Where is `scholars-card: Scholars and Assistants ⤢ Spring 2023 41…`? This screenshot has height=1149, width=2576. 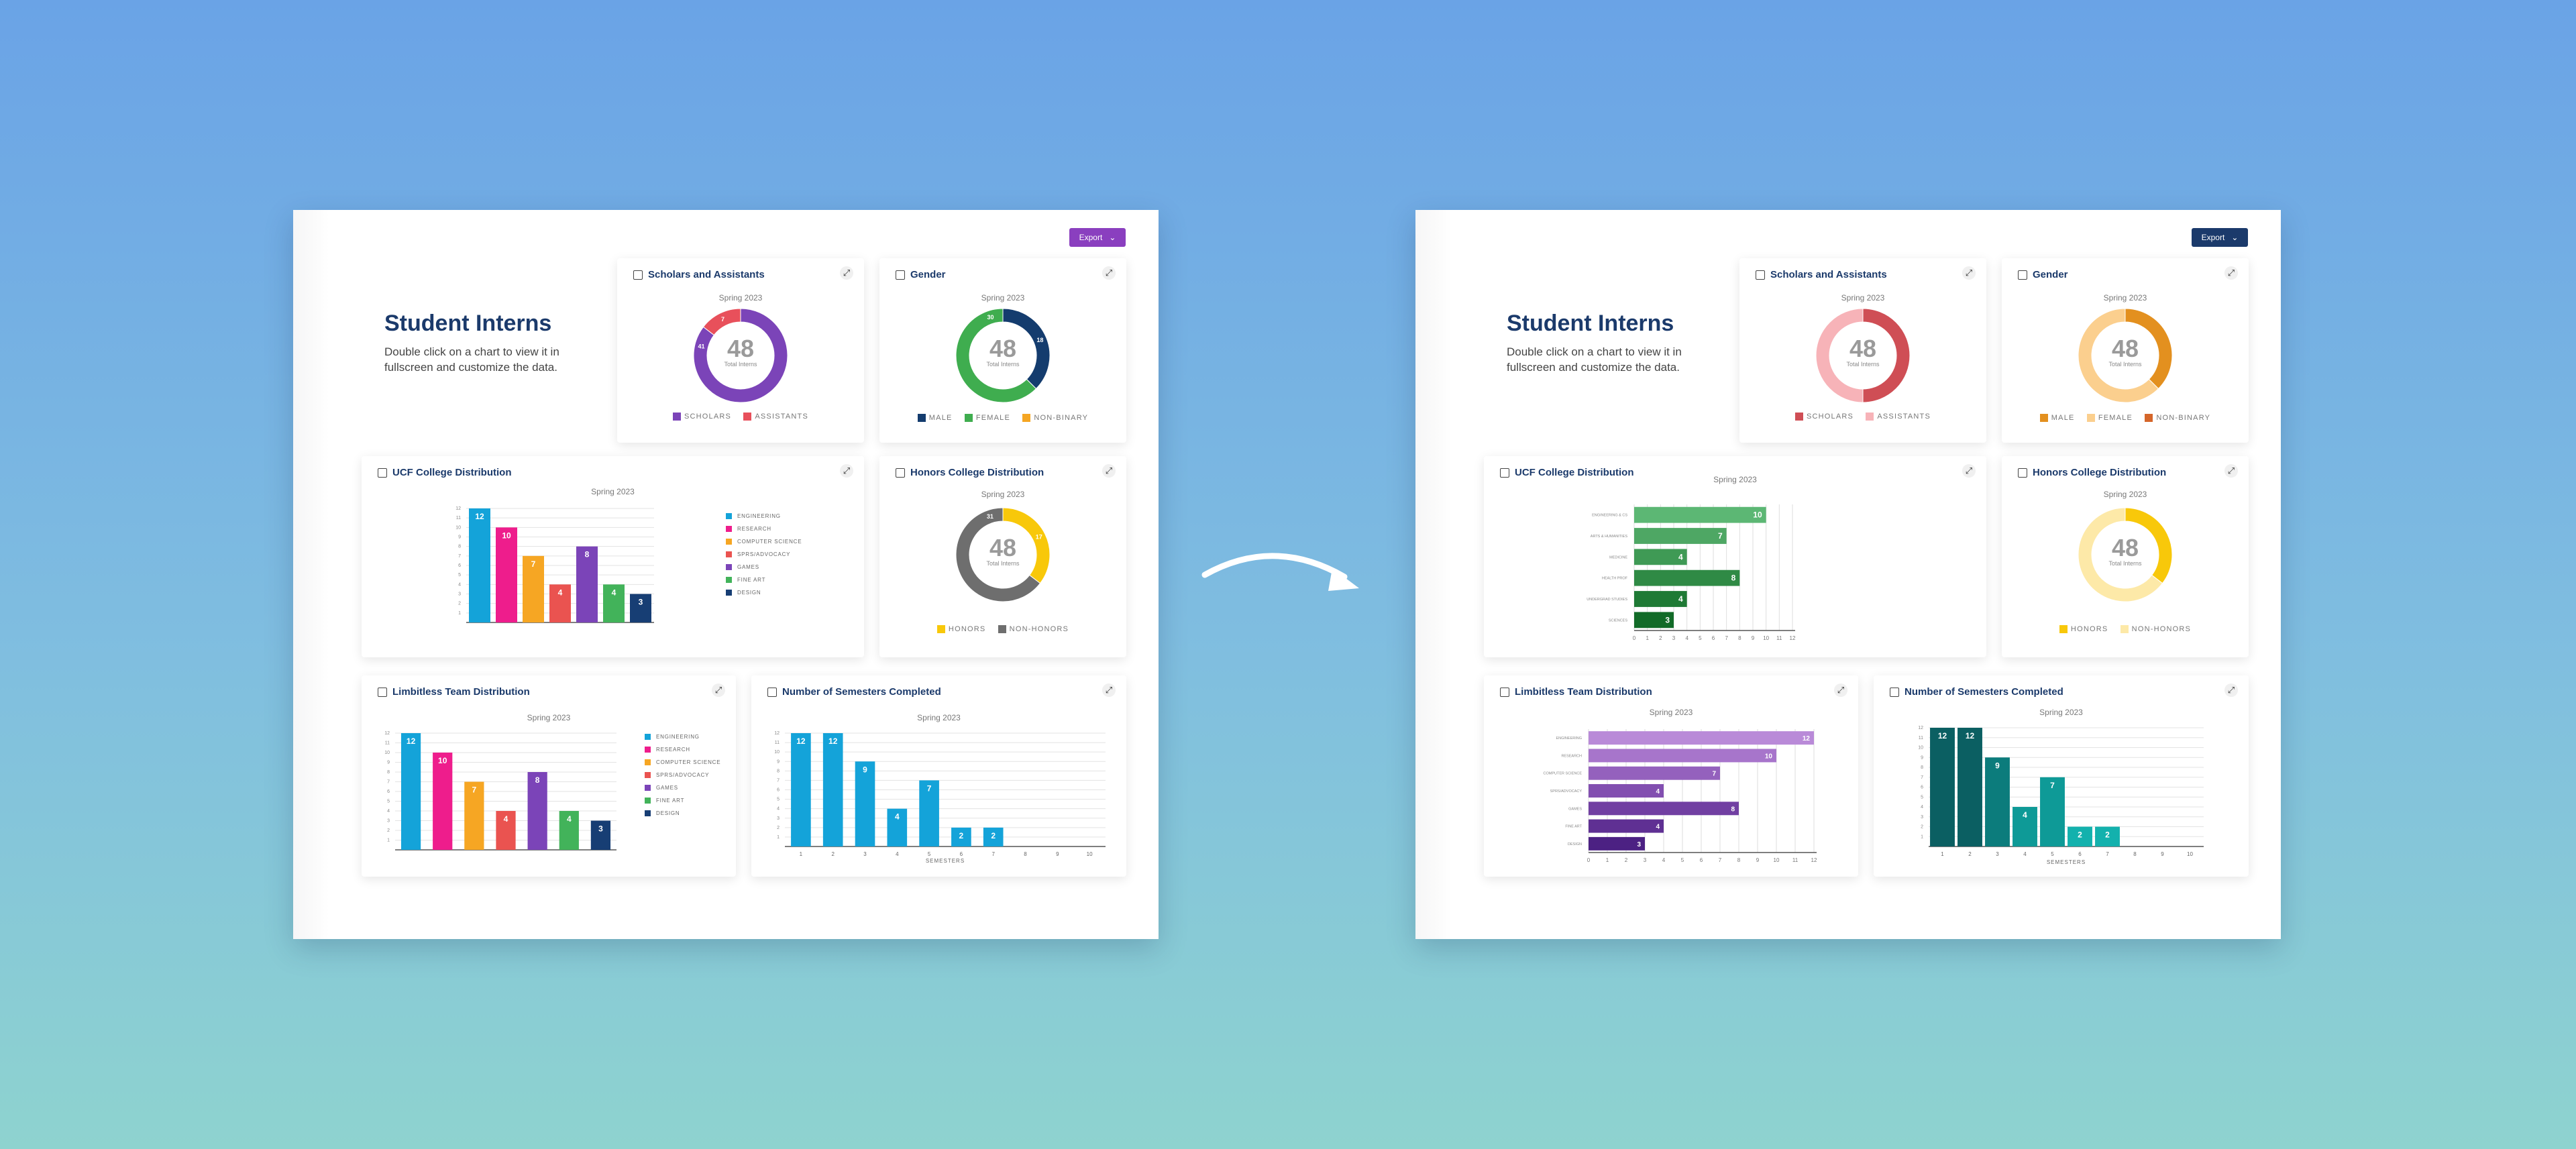
scholars-card: Scholars and Assistants ⤢ Spring 2023 41… is located at coordinates (740, 350).